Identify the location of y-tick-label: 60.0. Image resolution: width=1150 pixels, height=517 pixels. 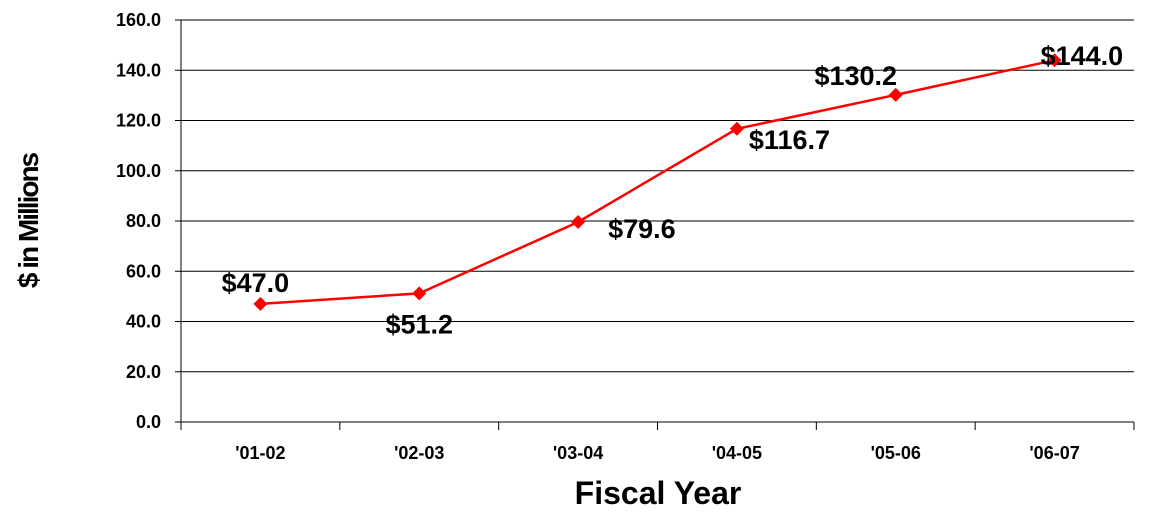
(143, 271).